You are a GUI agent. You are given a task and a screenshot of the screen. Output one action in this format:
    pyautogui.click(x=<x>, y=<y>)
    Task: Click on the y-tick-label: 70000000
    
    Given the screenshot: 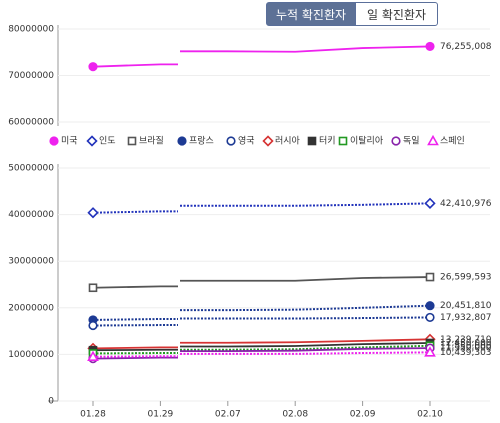 What is the action you would take?
    pyautogui.click(x=31, y=76)
    